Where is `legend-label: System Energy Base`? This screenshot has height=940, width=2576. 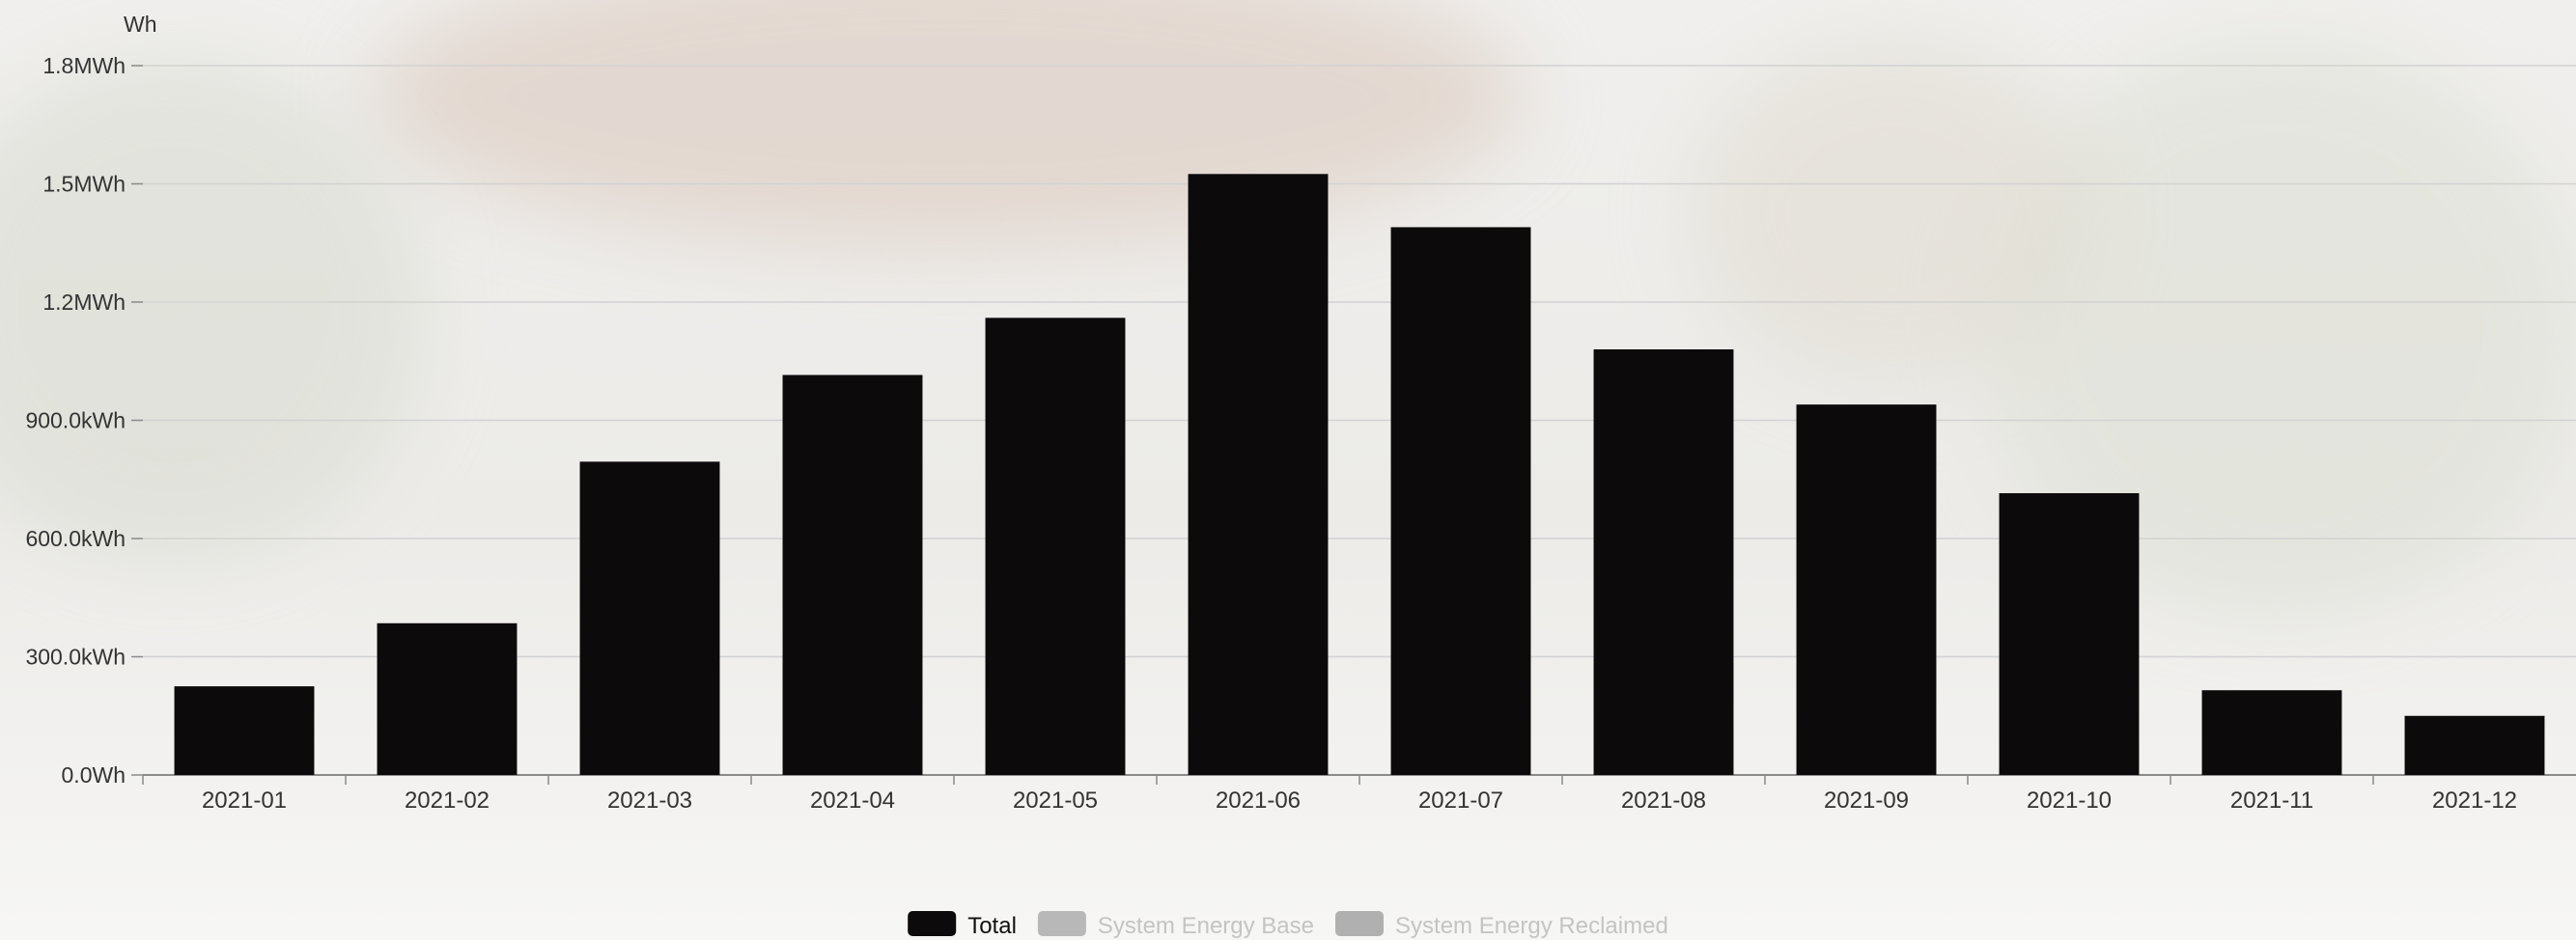
legend-label: System Energy Base is located at coordinates (1206, 926).